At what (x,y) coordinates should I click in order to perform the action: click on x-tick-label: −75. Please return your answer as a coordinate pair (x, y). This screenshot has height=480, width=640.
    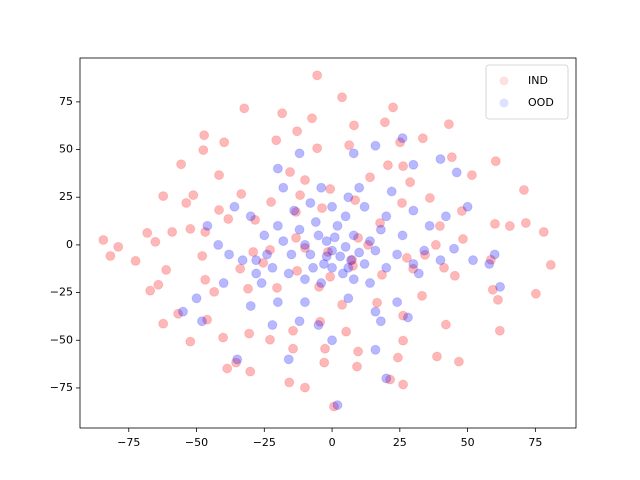
    Looking at the image, I should click on (128, 442).